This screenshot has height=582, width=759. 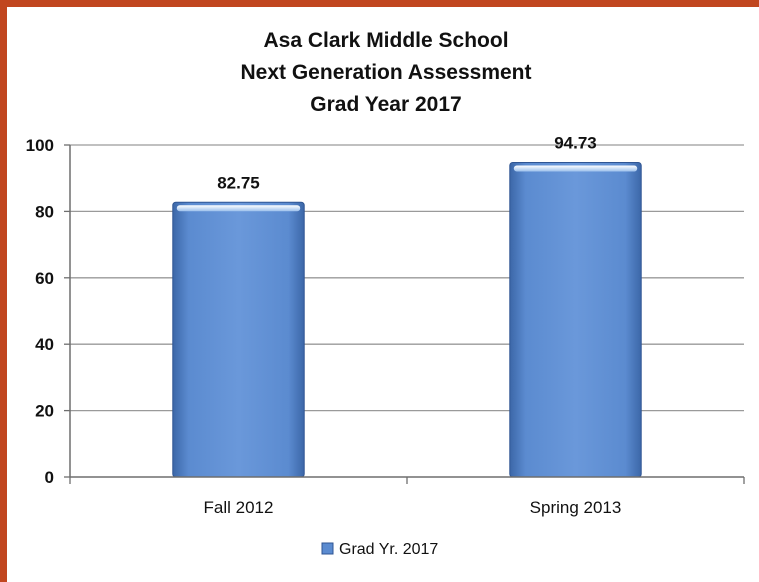 What do you see at coordinates (575, 142) in the screenshot?
I see `data-label-spring-2013: 94.73` at bounding box center [575, 142].